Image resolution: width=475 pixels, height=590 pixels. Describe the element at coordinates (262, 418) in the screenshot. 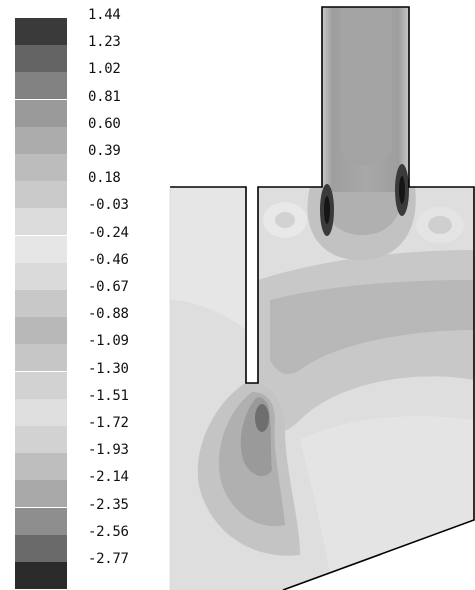

I see `contour-region-jet-core` at that location.